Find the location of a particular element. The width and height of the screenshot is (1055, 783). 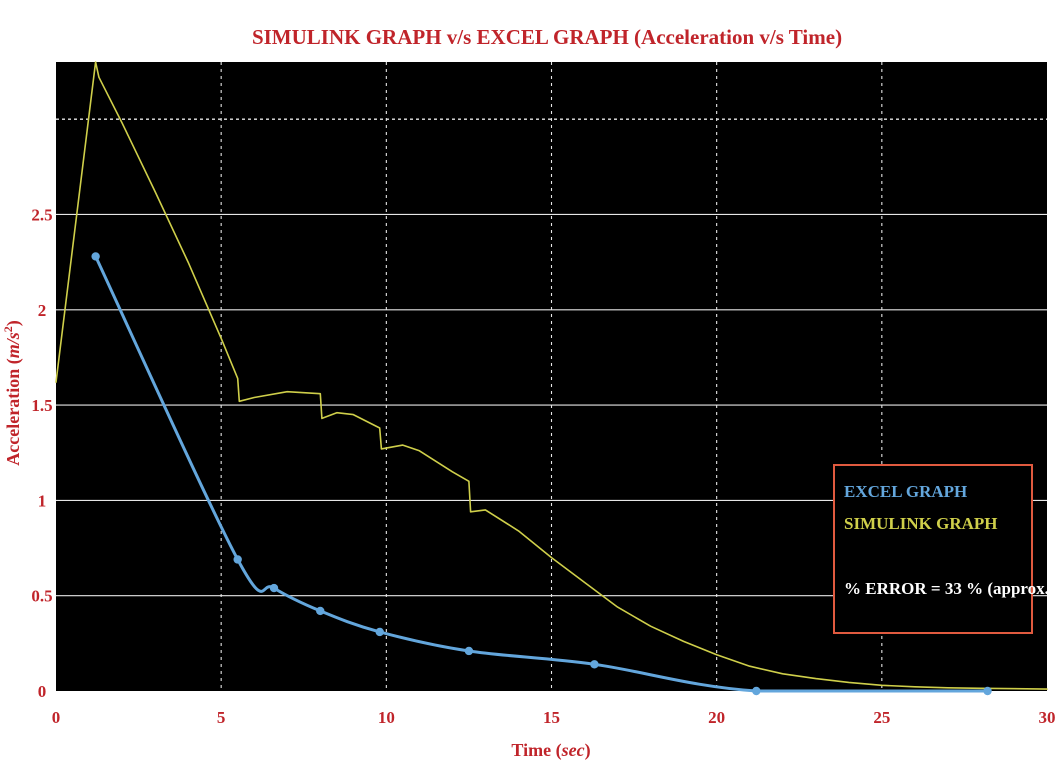

x-axis-label: Time (sec) is located at coordinates (550, 750).